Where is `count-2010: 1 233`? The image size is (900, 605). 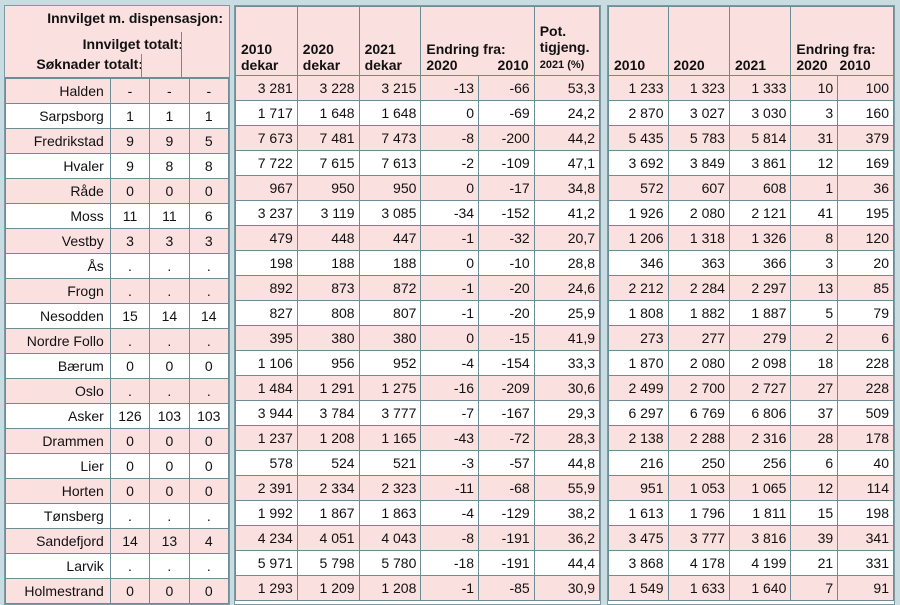 count-2010: 1 233 is located at coordinates (638, 88).